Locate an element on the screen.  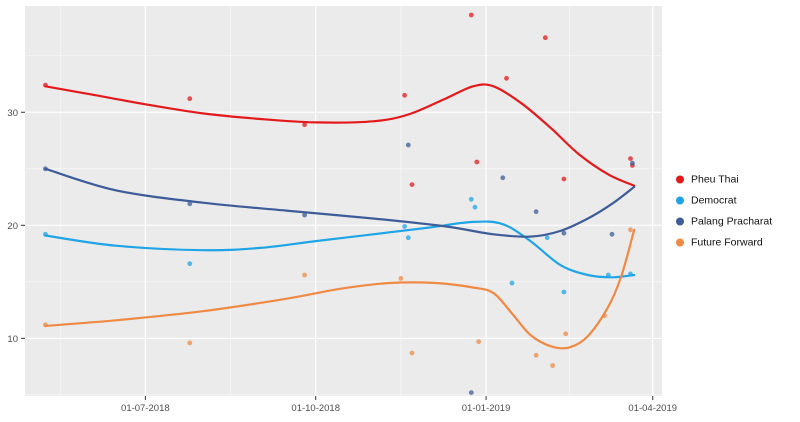
x-tick-label: 01-07-2018 is located at coordinates (145, 408).